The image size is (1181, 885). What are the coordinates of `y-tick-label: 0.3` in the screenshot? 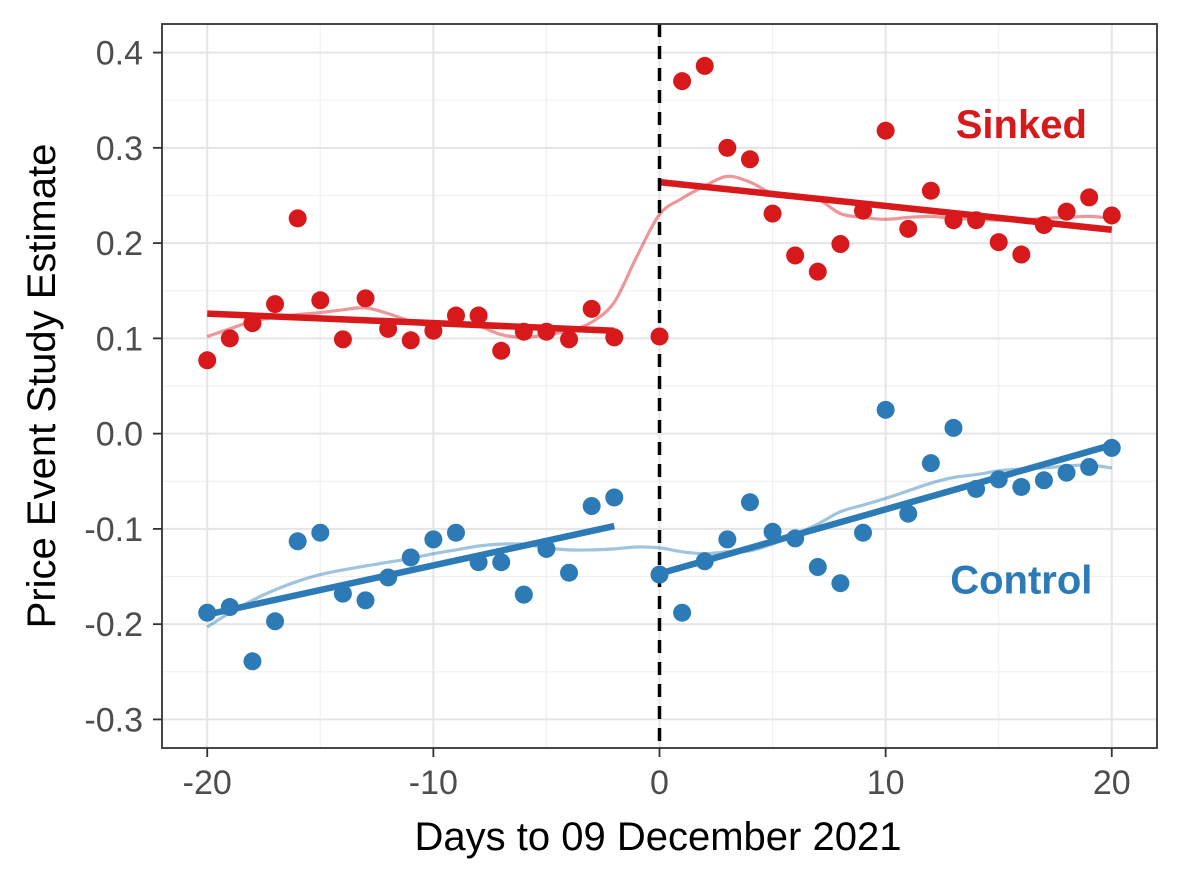 It's located at (119, 149).